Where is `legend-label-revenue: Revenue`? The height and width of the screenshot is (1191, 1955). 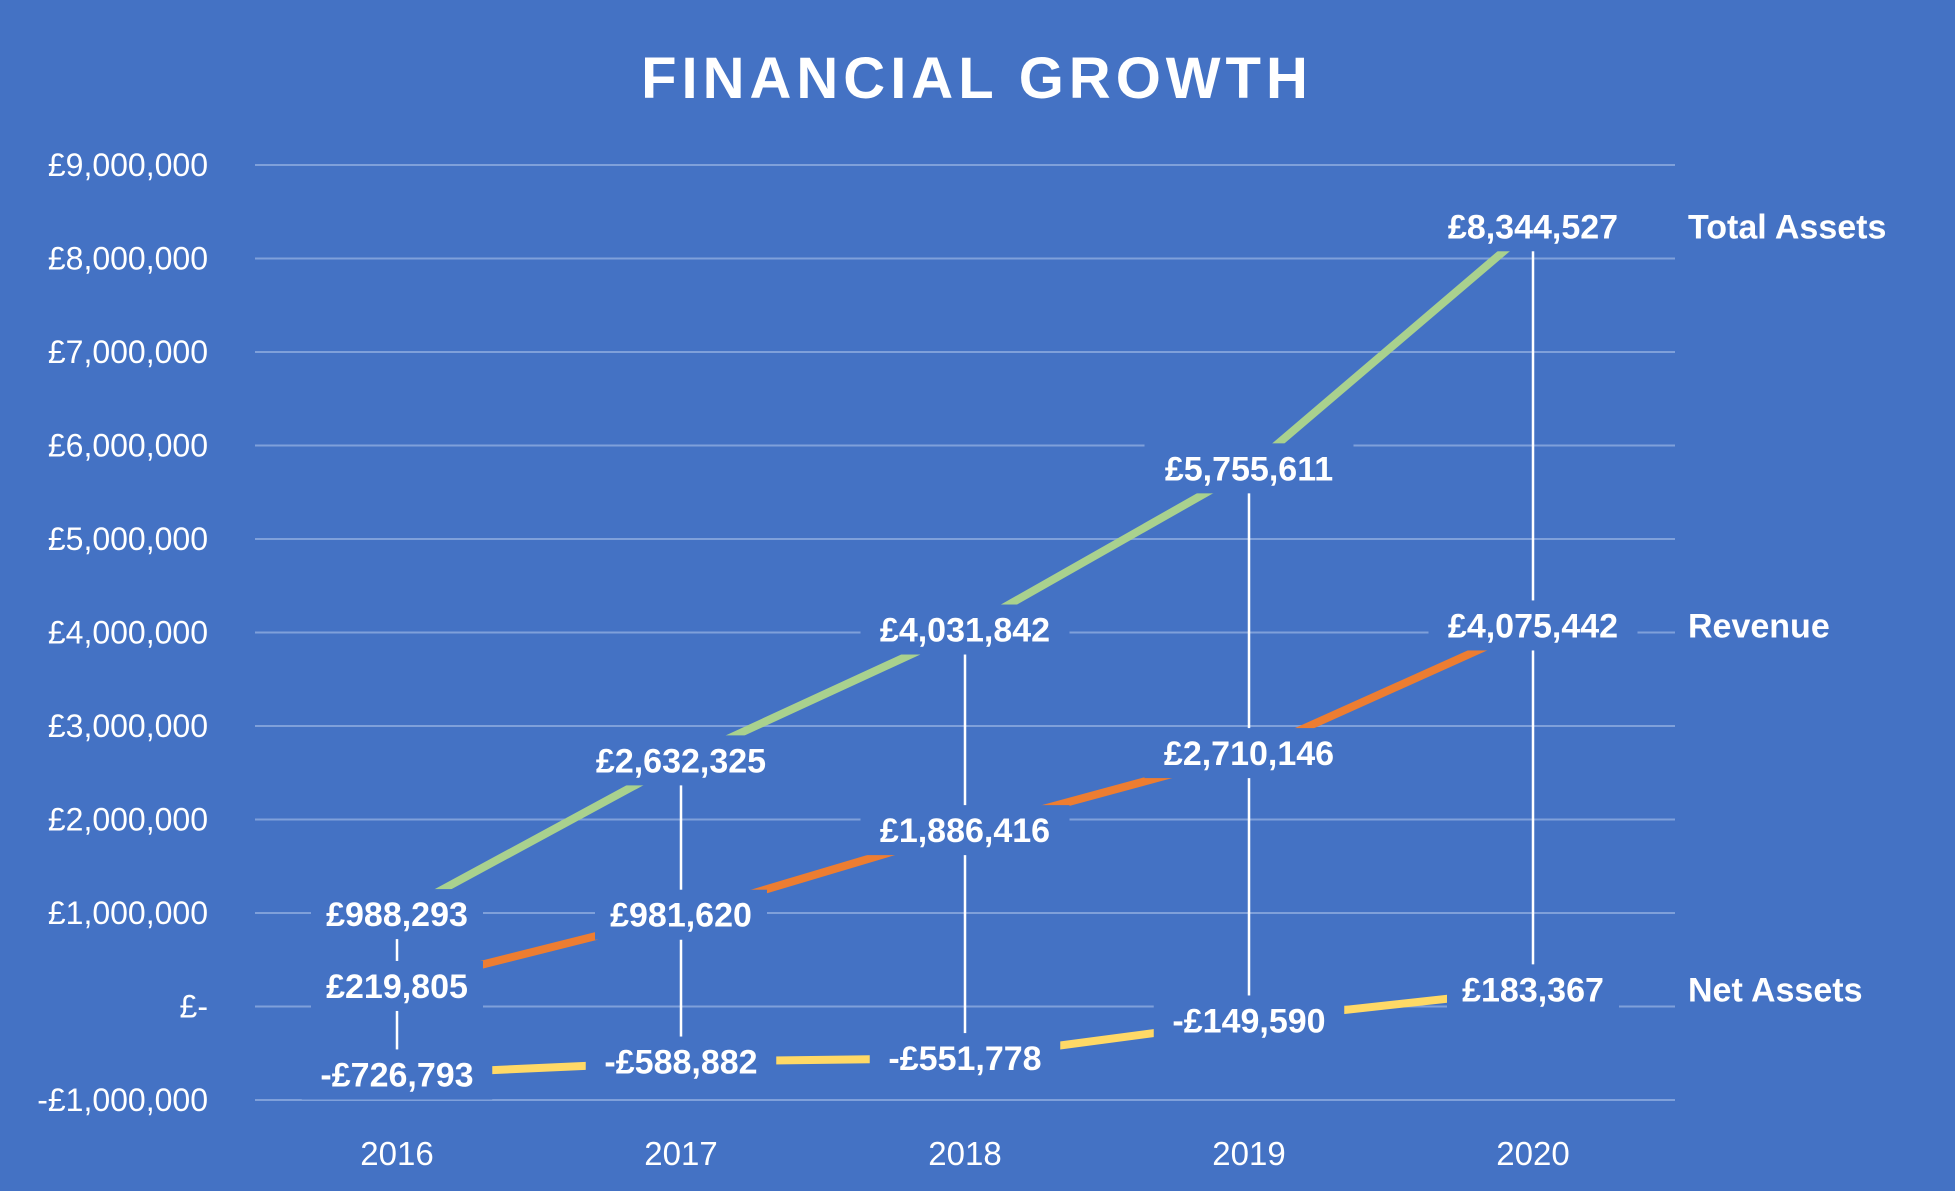
legend-label-revenue: Revenue is located at coordinates (1759, 626).